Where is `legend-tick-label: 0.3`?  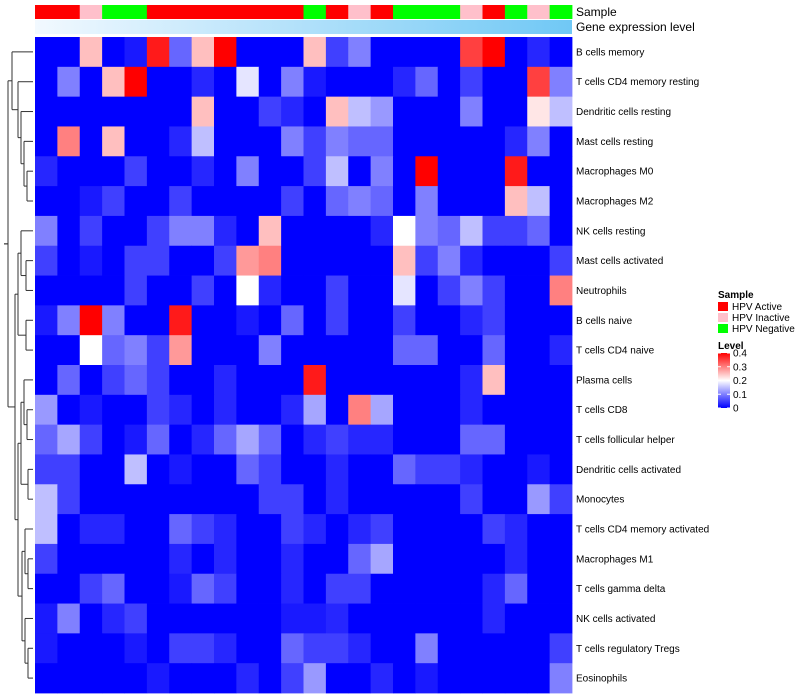
legend-tick-label: 0.3 is located at coordinates (740, 367).